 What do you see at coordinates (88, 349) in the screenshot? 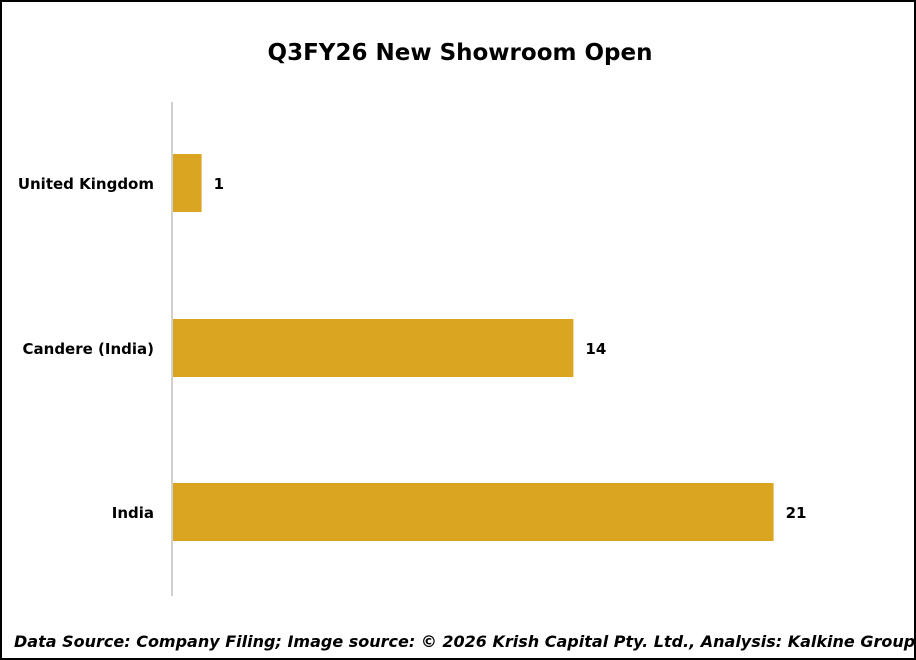
I see `category-label-1: Candere (India)` at bounding box center [88, 349].